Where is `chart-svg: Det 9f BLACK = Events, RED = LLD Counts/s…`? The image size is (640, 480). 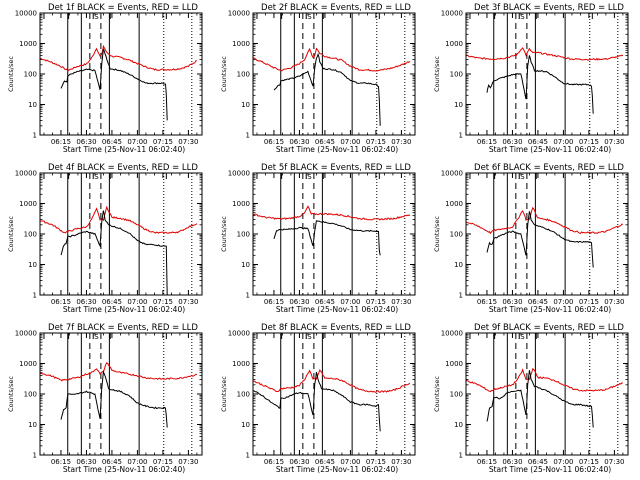 chart-svg: Det 9f BLACK = Events, RED = LLD Counts/s… is located at coordinates (531, 398).